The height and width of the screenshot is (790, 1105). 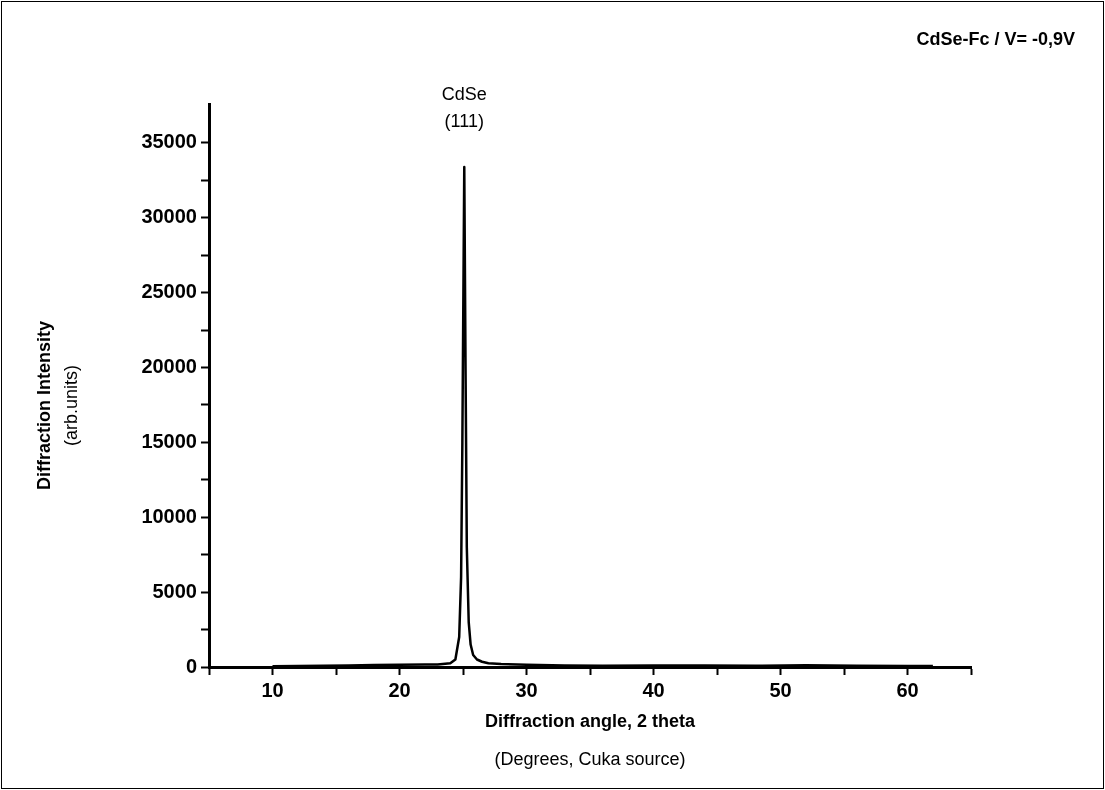 I want to click on x-tick-label: 30, so click(x=526, y=689).